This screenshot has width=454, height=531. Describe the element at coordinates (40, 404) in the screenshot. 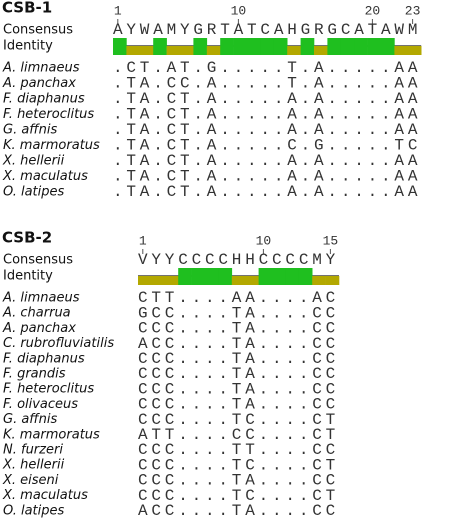

I see `species-name: F. olivaceus` at that location.